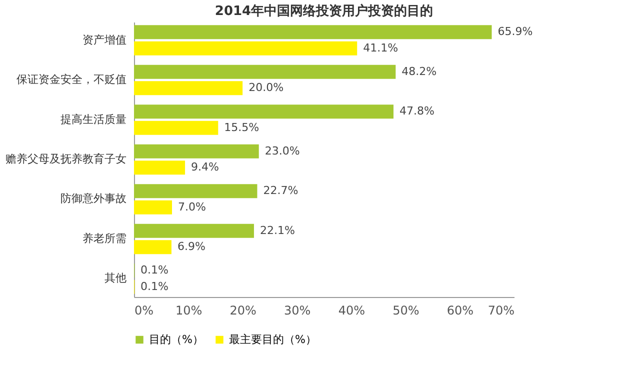  What do you see at coordinates (176, 339) in the screenshot?
I see `legend-label: 目的（%）` at bounding box center [176, 339].